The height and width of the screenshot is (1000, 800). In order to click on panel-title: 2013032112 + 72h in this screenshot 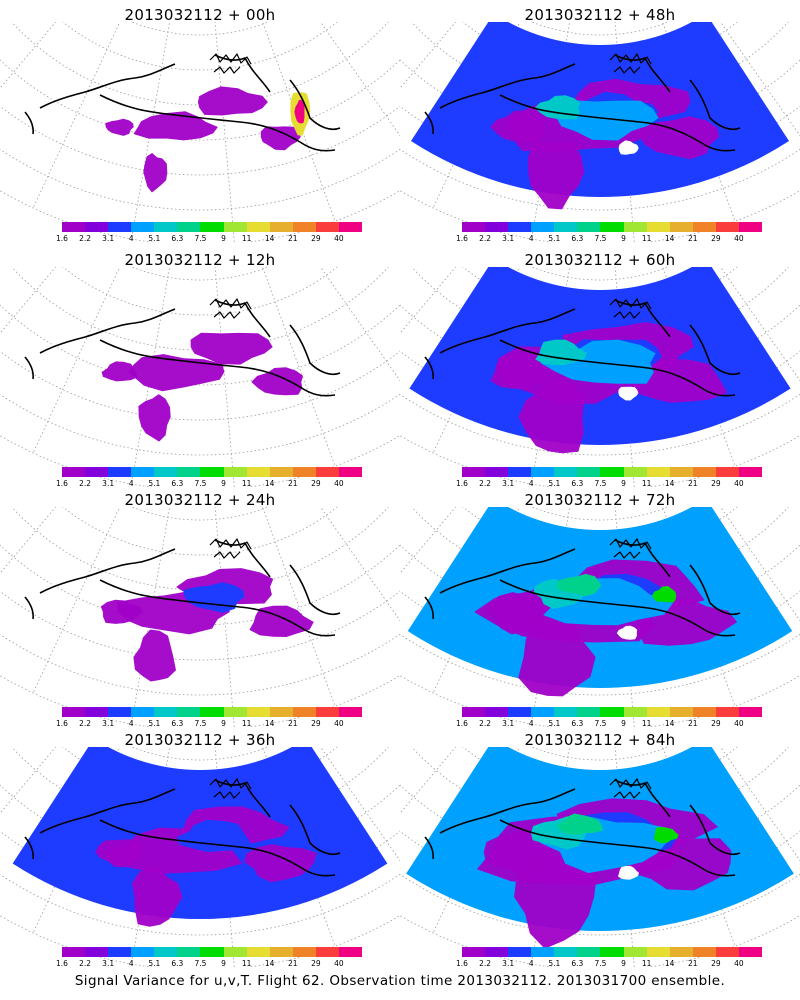, I will do `click(600, 500)`.